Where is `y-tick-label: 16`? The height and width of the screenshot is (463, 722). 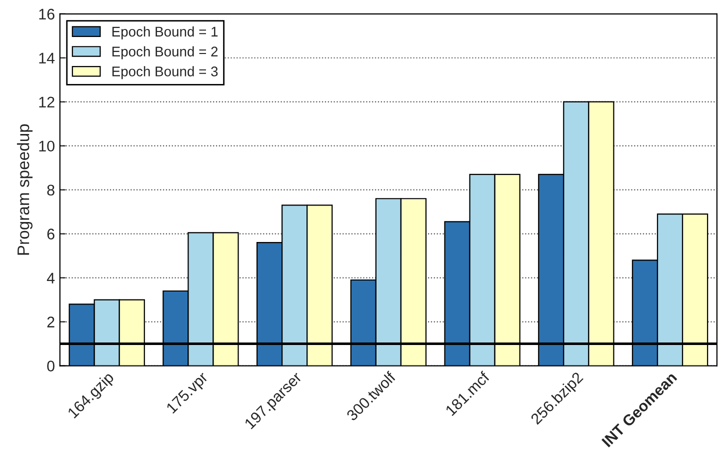 y-tick-label: 16 is located at coordinates (46, 14).